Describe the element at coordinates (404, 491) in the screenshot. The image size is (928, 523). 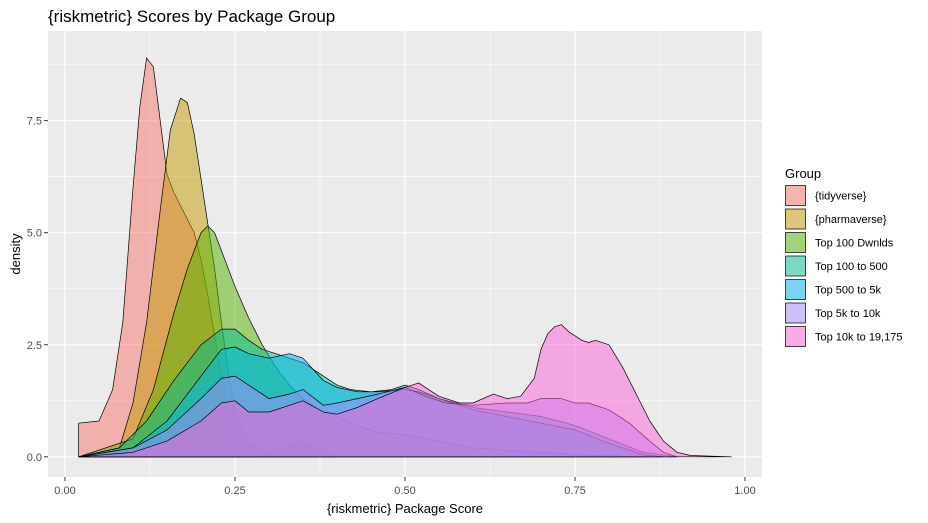
I see `x-tick-label: 0.50` at that location.